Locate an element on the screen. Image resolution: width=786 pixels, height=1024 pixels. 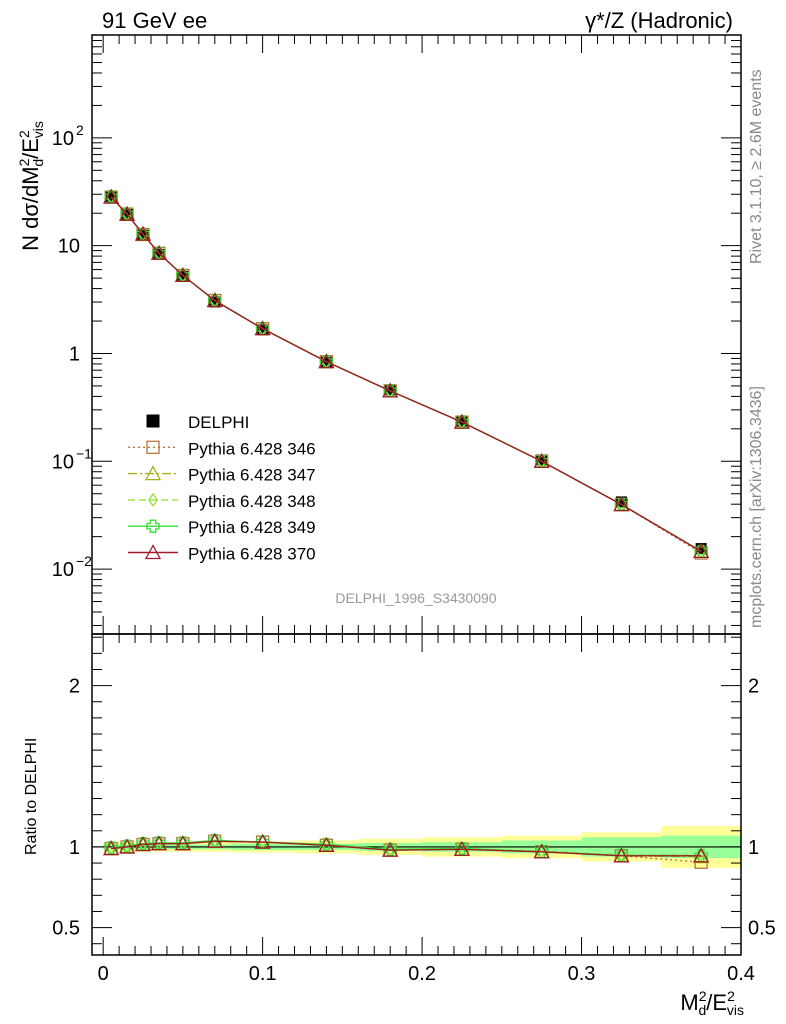
svg-text:M2d/E2vis: M2 d/E2 vis is located at coordinates (712, 1003).